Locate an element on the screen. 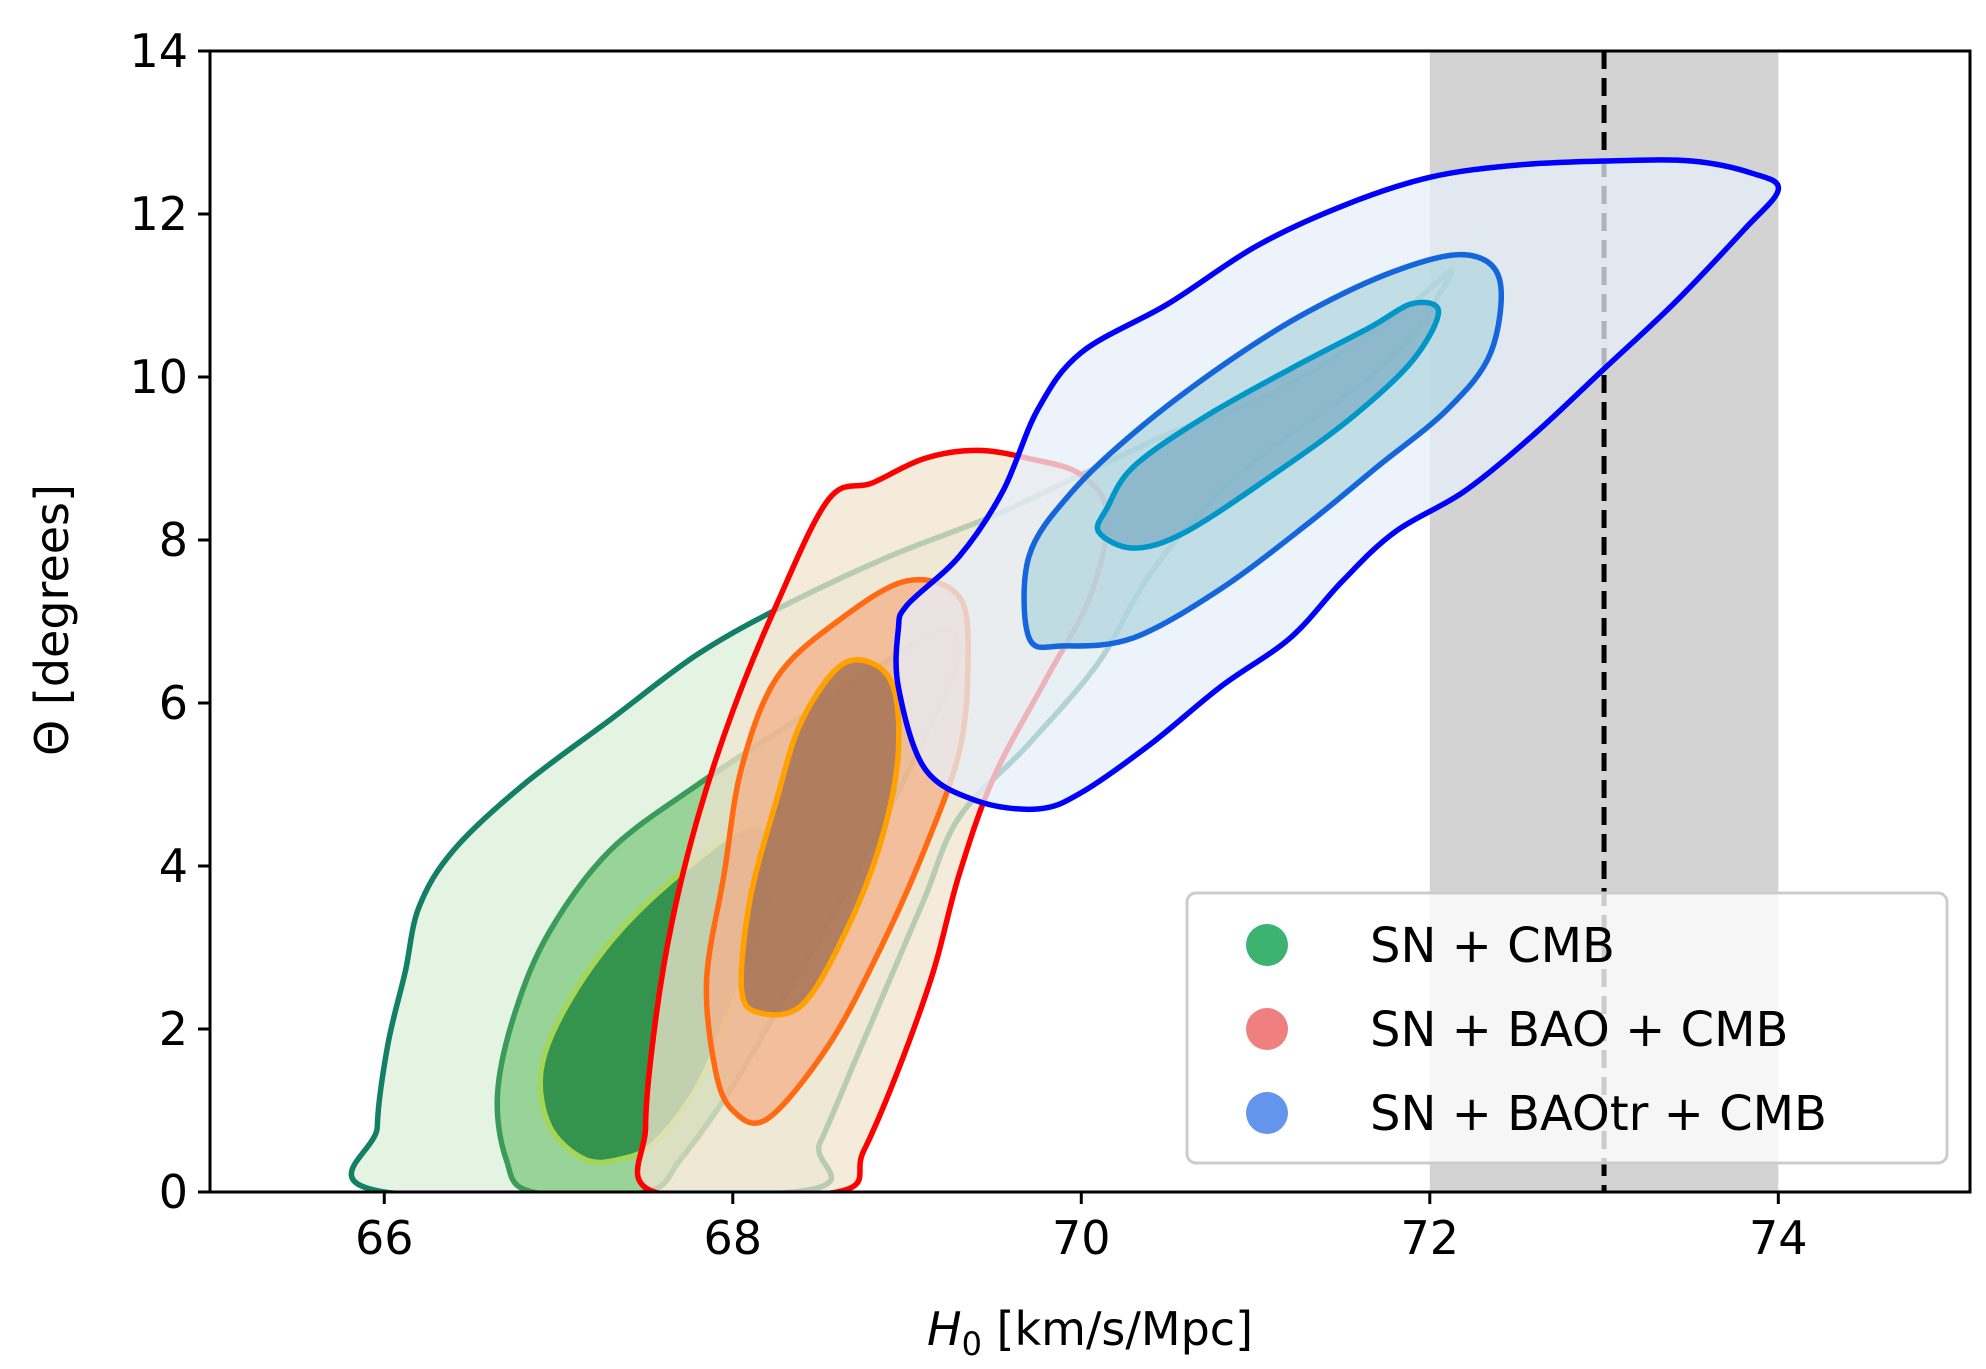  y-tick-label: 14 is located at coordinates (158, 51).